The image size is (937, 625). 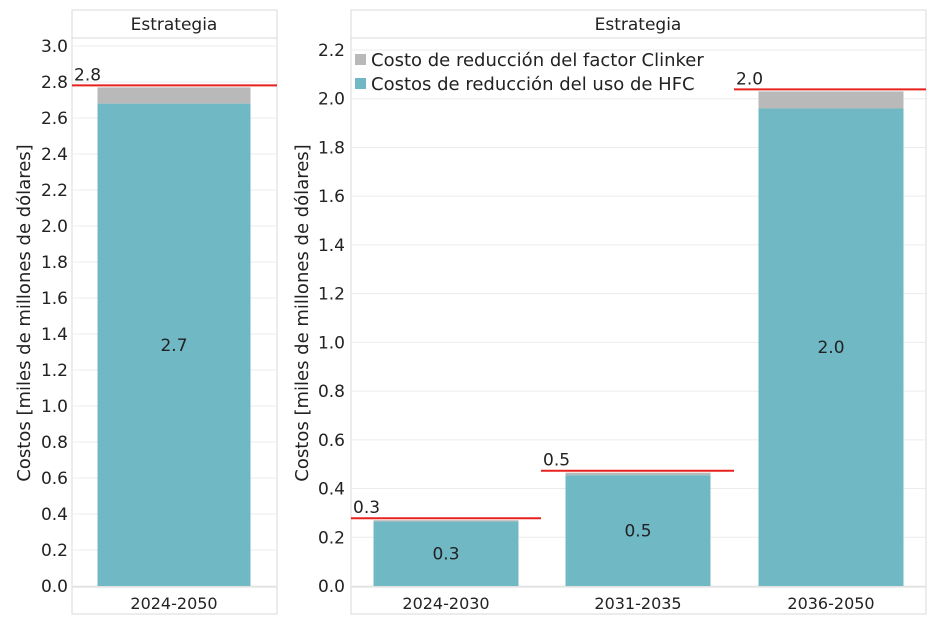 I want to click on y-tick-label: 2.4, so click(x=54, y=155).